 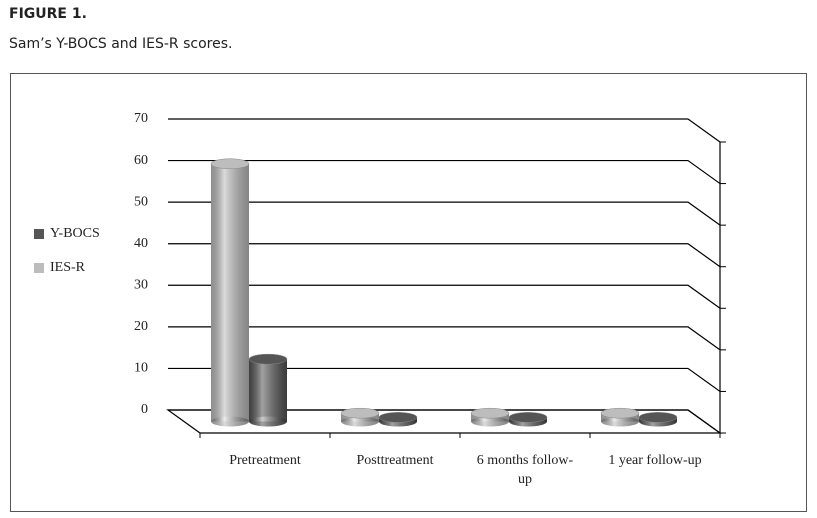 What do you see at coordinates (75, 233) in the screenshot?
I see `legend-label: Y-BOCS` at bounding box center [75, 233].